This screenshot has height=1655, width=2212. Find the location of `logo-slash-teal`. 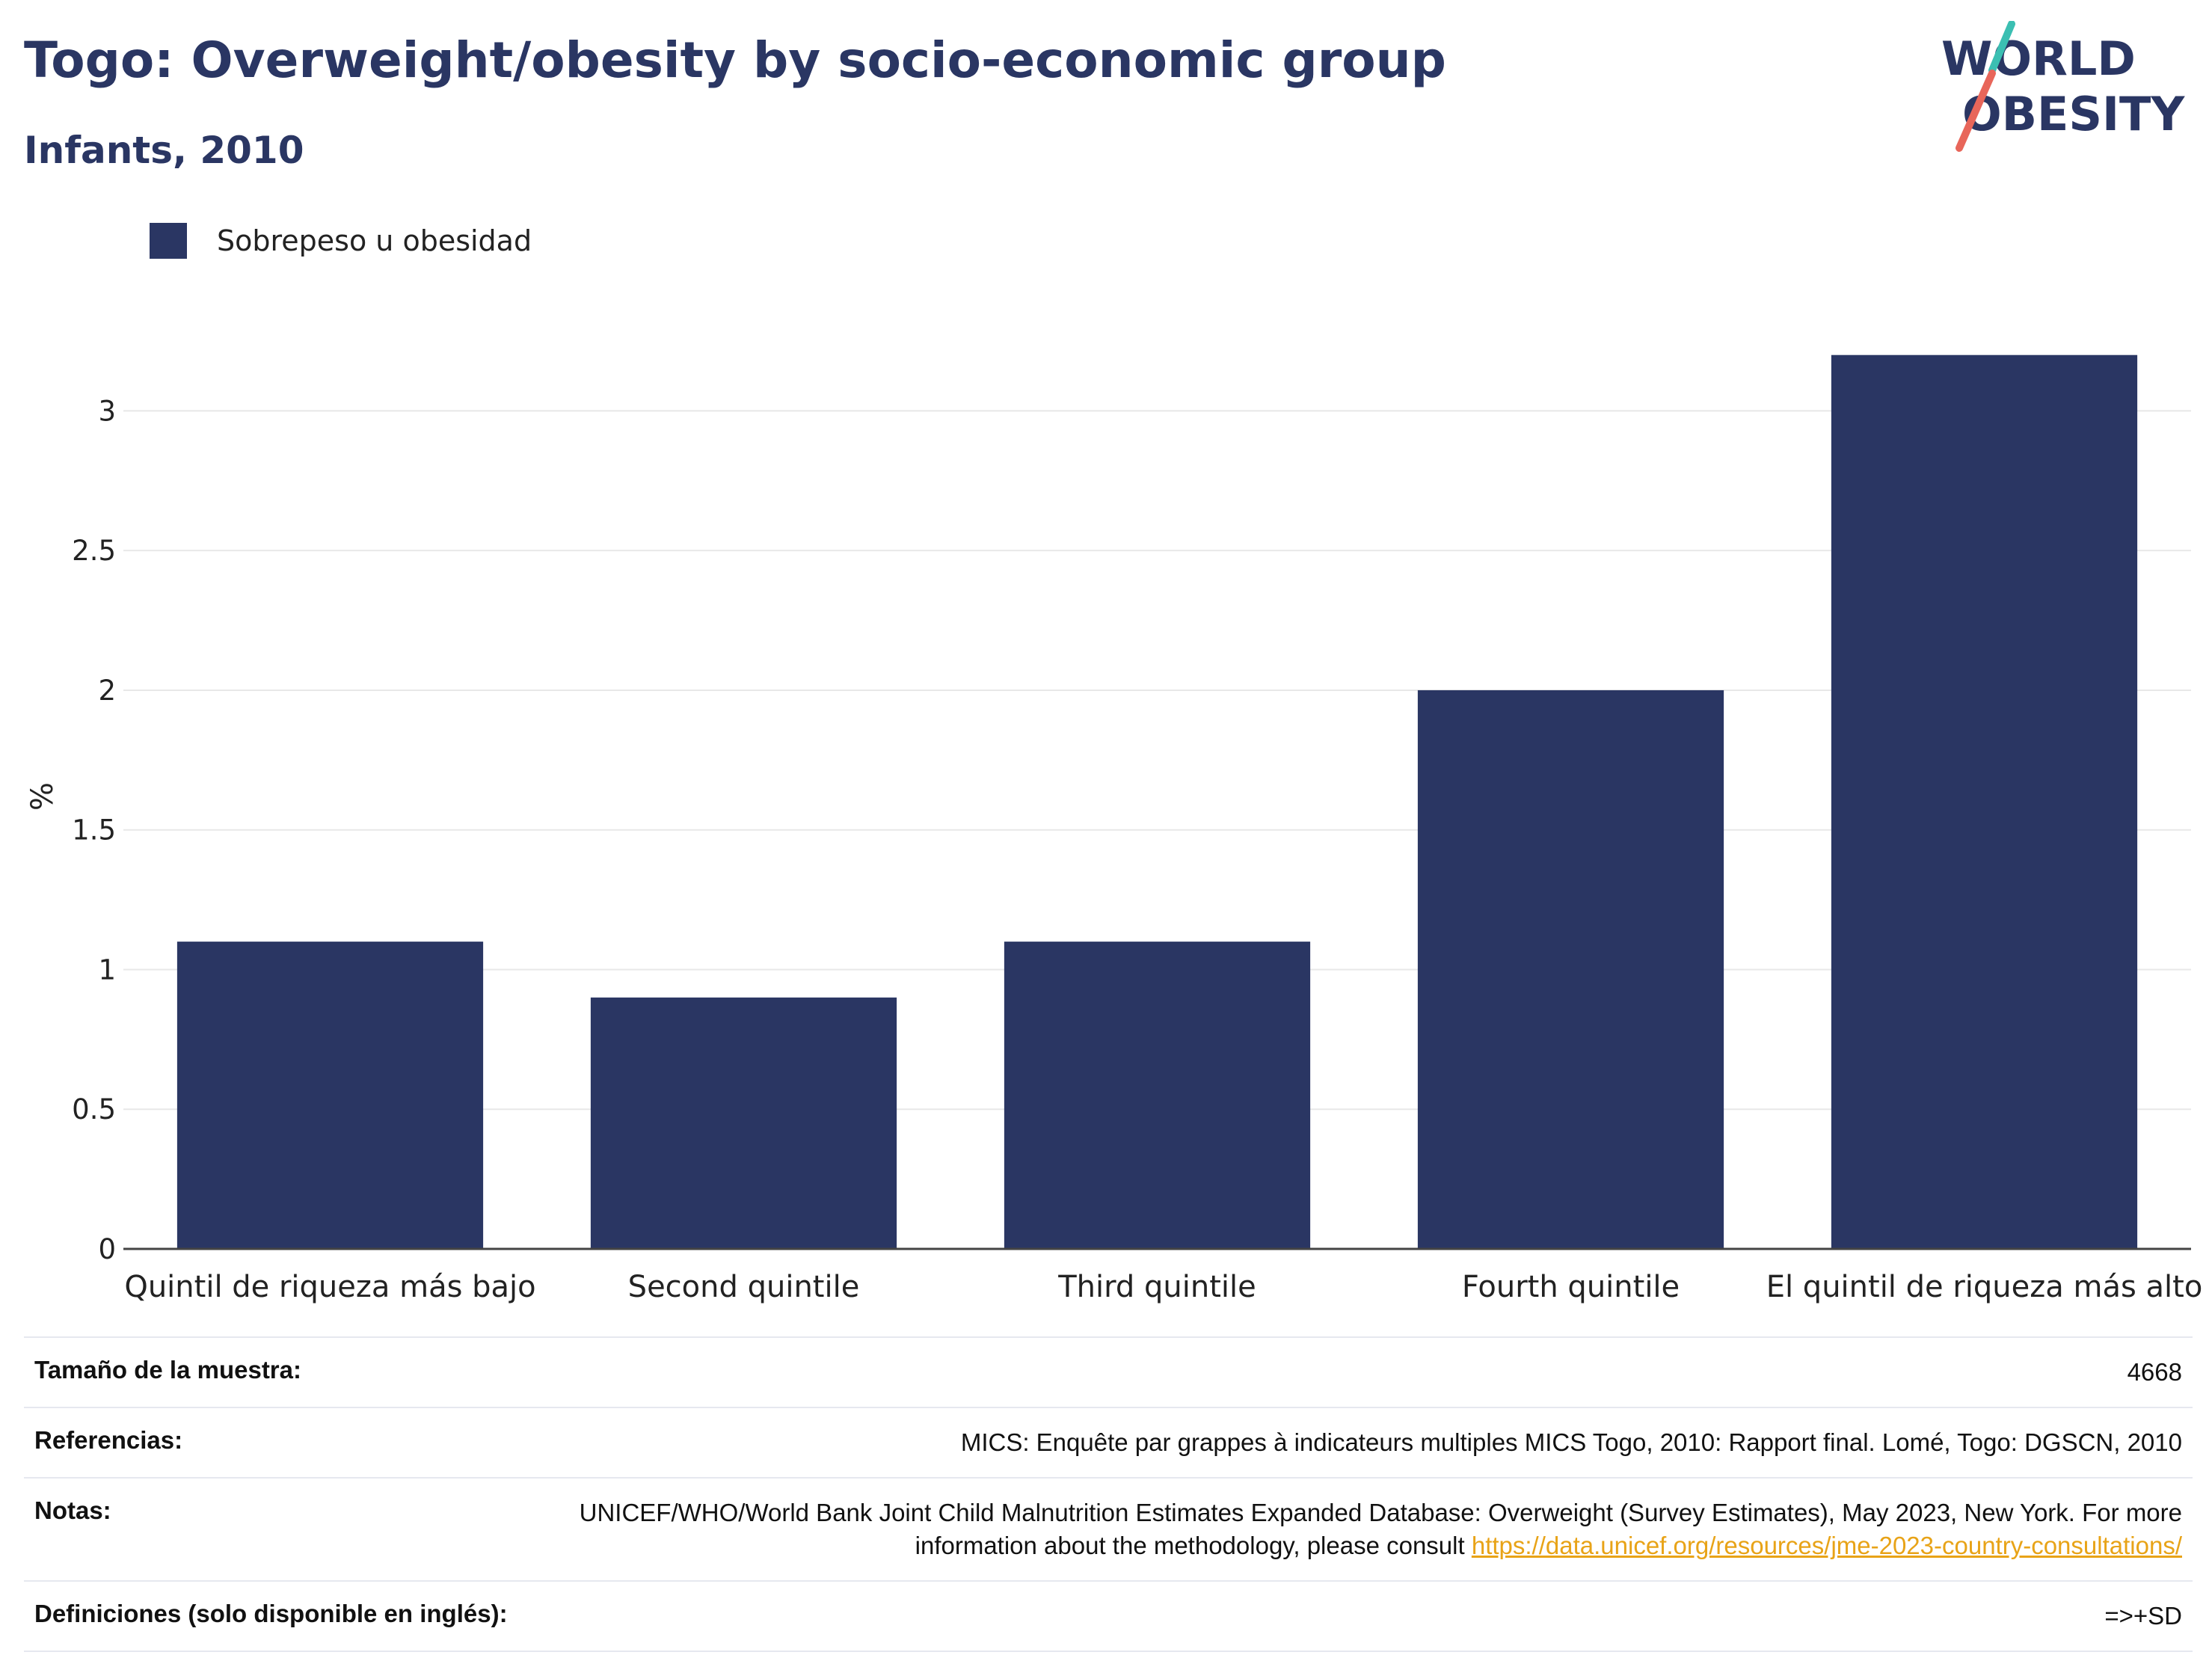

logo-slash-teal is located at coordinates (2001, 47).